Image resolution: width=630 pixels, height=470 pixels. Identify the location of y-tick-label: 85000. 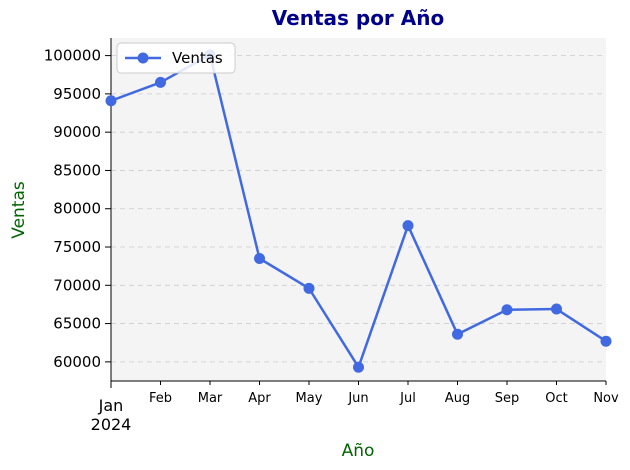
(77, 170).